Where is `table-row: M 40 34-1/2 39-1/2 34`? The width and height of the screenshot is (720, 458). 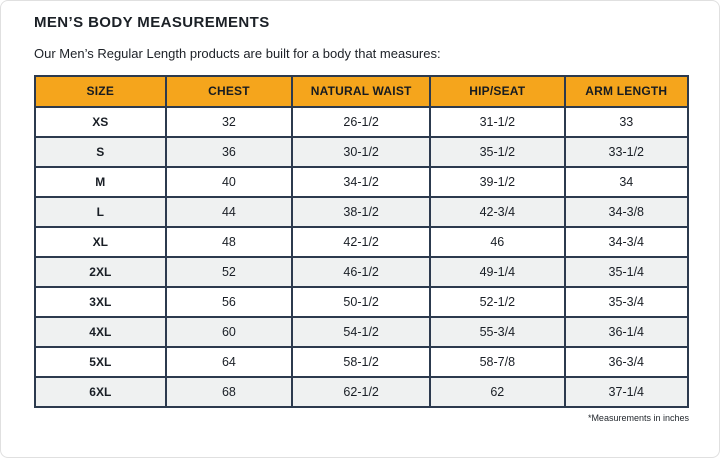 table-row: M 40 34-1/2 39-1/2 34 is located at coordinates (362, 181).